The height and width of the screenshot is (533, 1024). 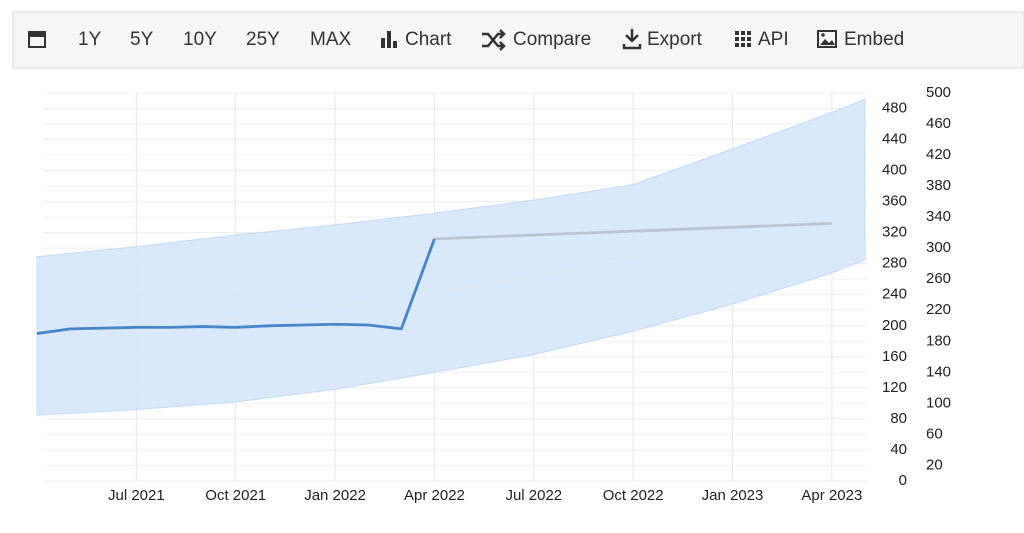 What do you see at coordinates (938, 402) in the screenshot?
I see `y2-tick-label: 100` at bounding box center [938, 402].